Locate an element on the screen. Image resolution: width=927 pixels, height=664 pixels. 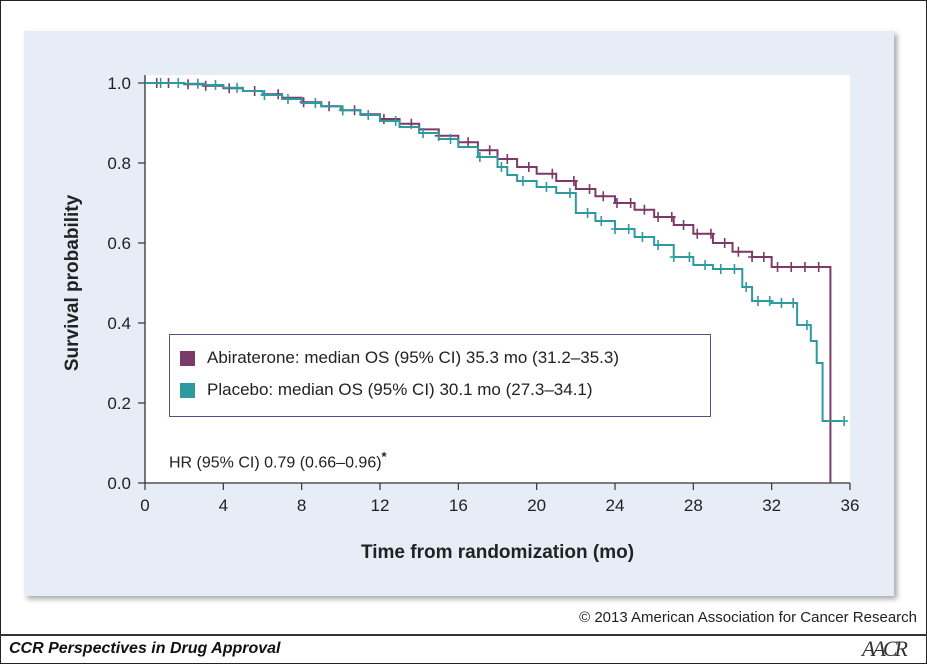
x-tick-label: 32 is located at coordinates (771, 505).